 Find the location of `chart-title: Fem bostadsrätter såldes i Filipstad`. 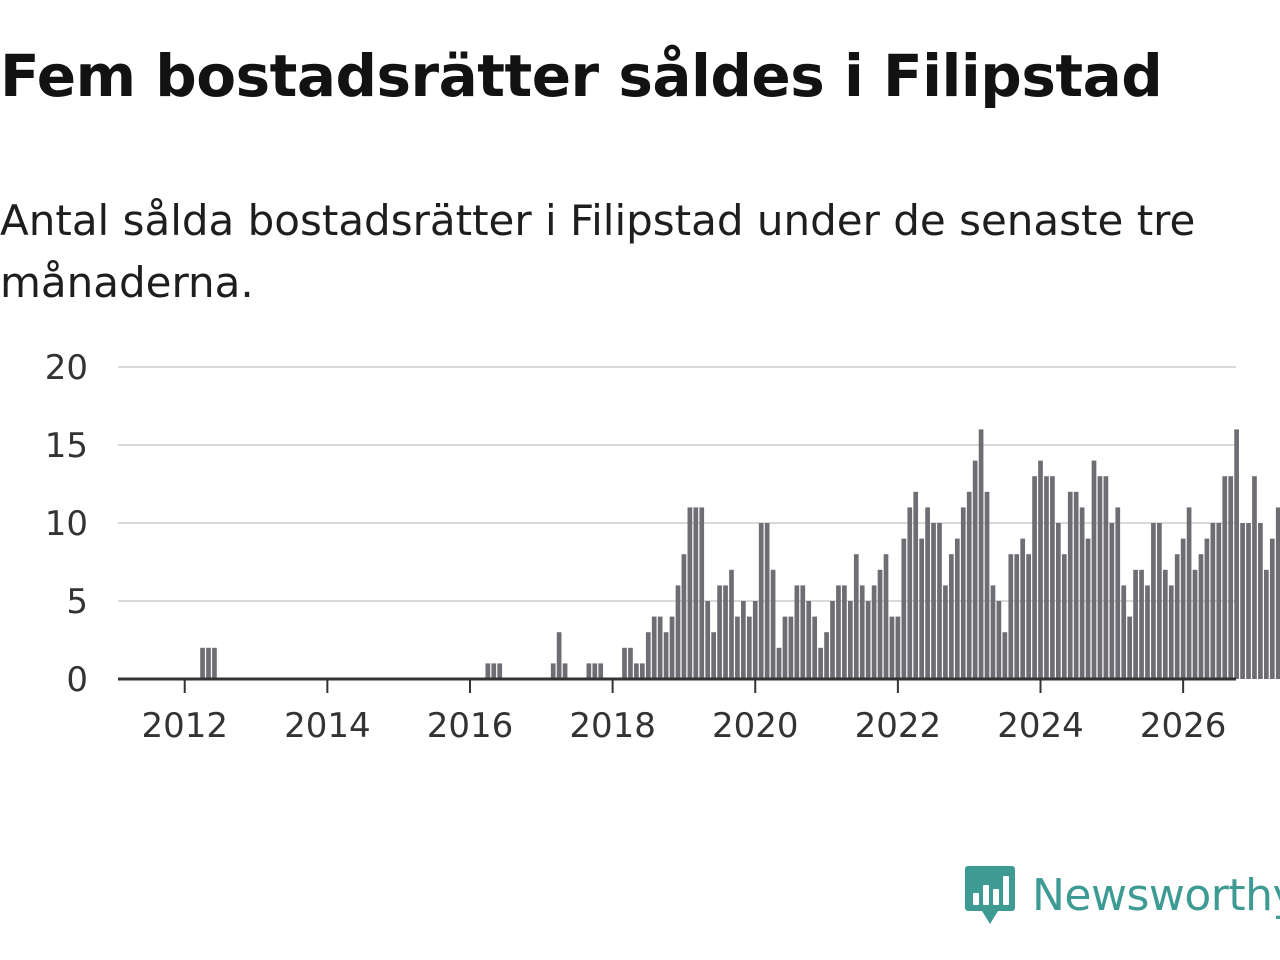

chart-title: Fem bostadsrätter såldes i Filipstad is located at coordinates (581, 76).